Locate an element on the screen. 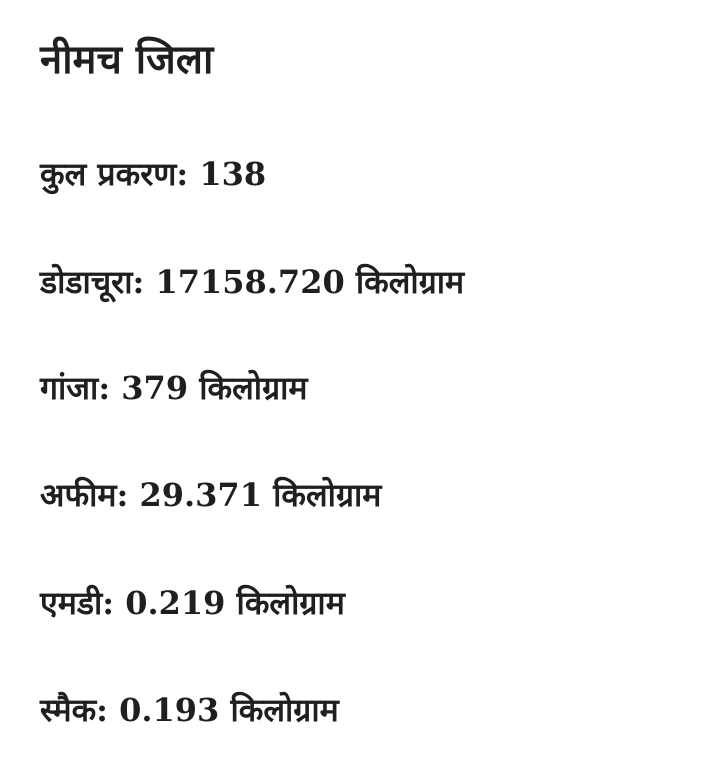  ganja-quantity: गांजा: 379 किलोग्राम is located at coordinates (174, 388).